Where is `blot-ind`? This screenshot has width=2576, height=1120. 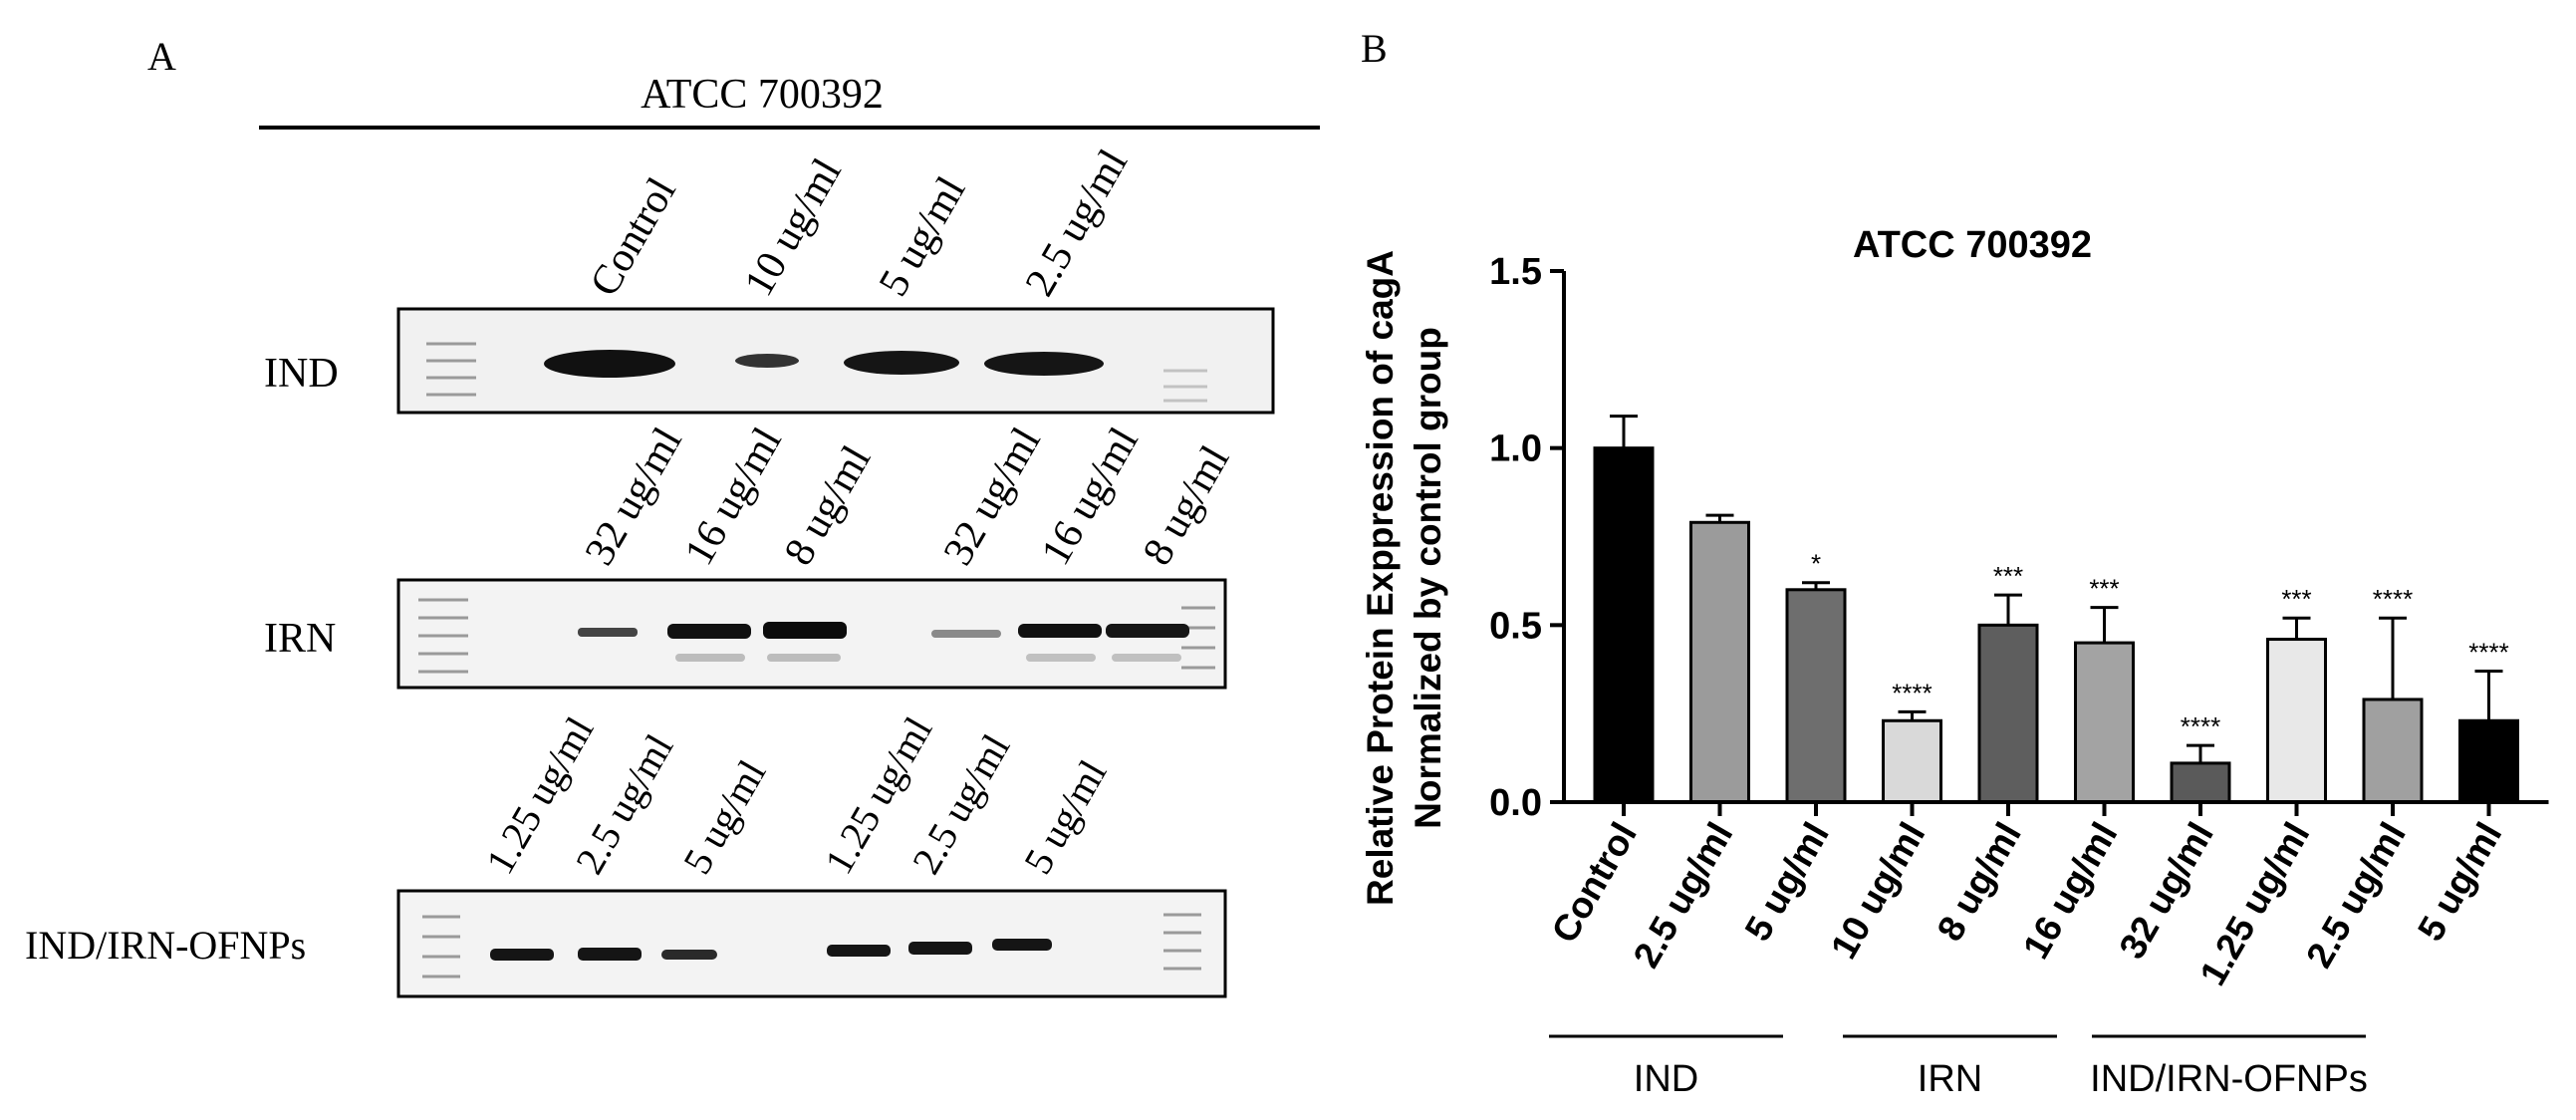
blot-ind is located at coordinates (835, 361).